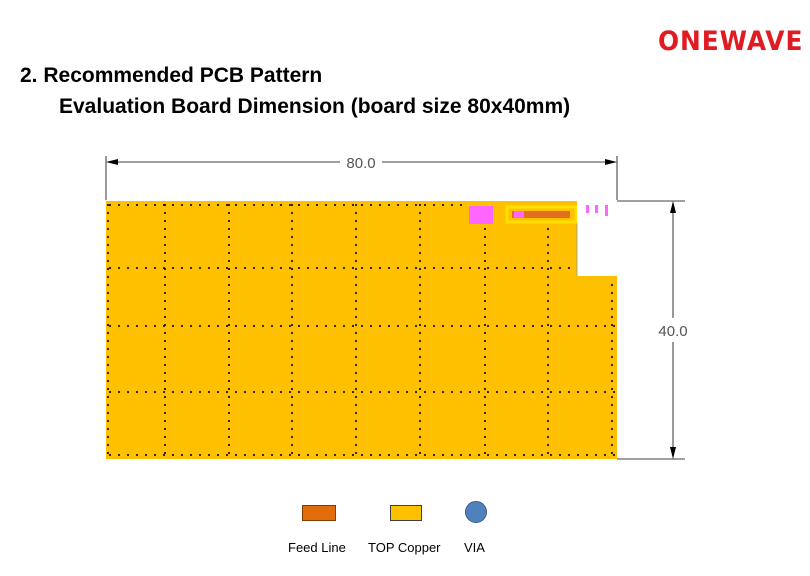 This screenshot has width=810, height=576. Describe the element at coordinates (541, 214) in the screenshot. I see `feed-line` at that location.